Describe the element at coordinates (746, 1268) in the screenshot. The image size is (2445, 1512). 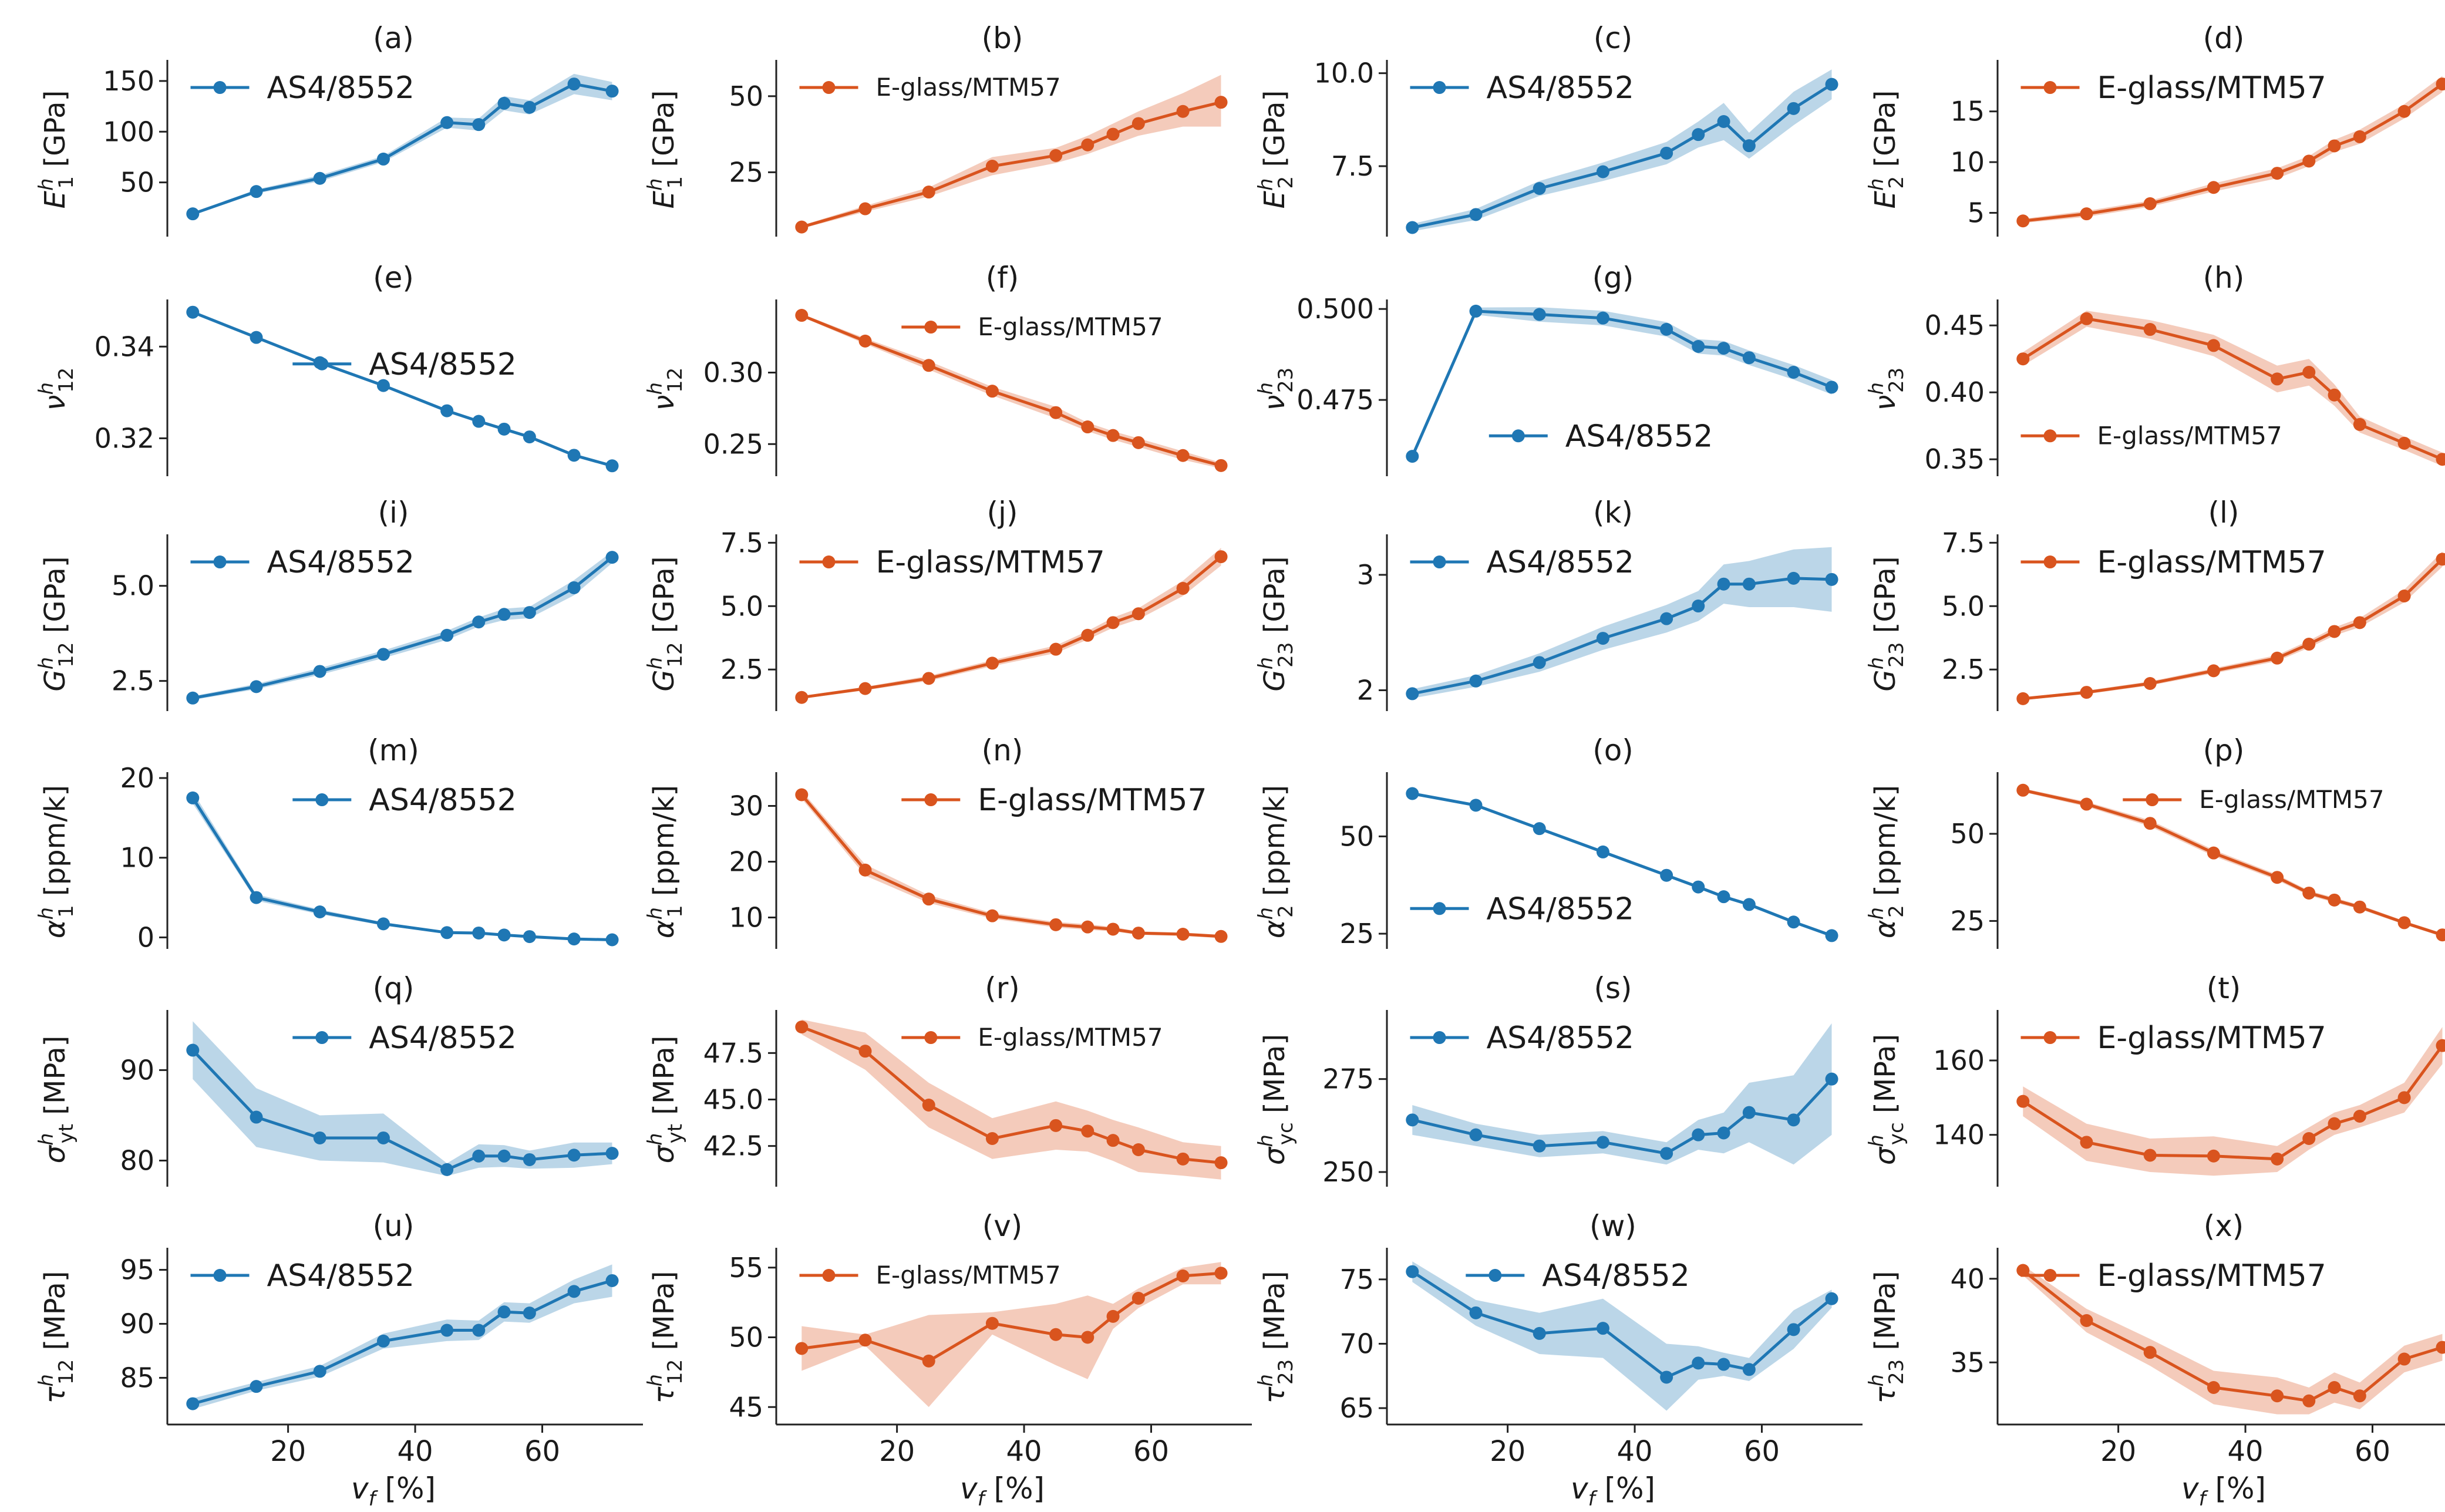
I see `y-tick-label: 55` at that location.